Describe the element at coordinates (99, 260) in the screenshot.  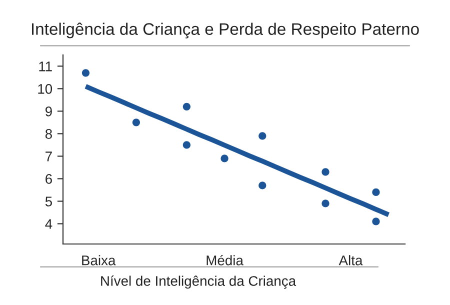
I see `x-tick-label: Baixa` at that location.